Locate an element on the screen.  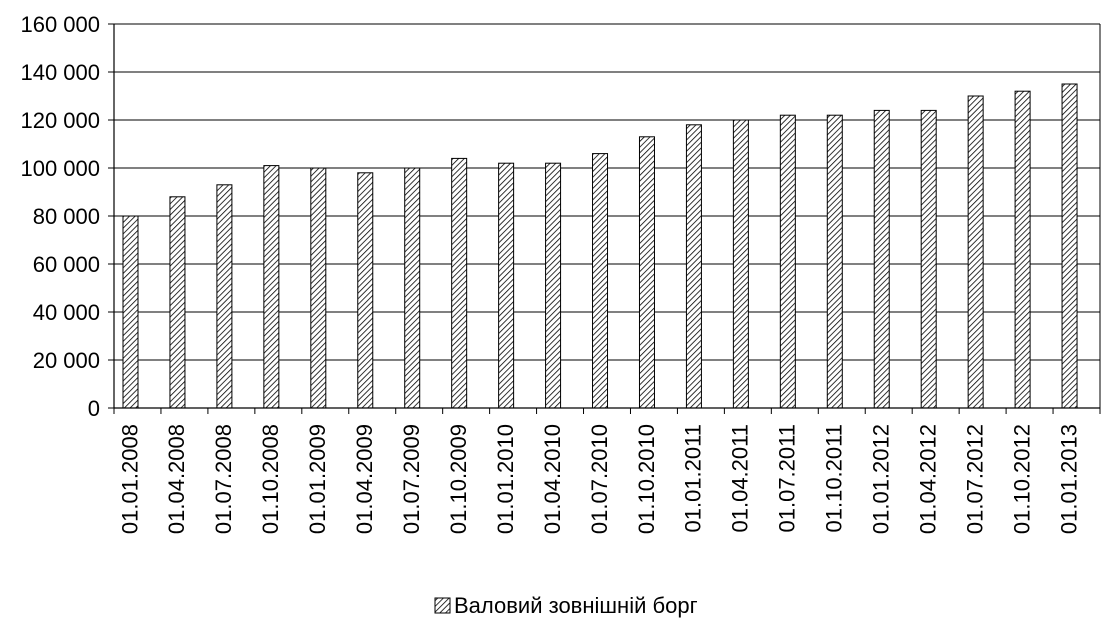
bar-01.01.2012 is located at coordinates (881, 259).